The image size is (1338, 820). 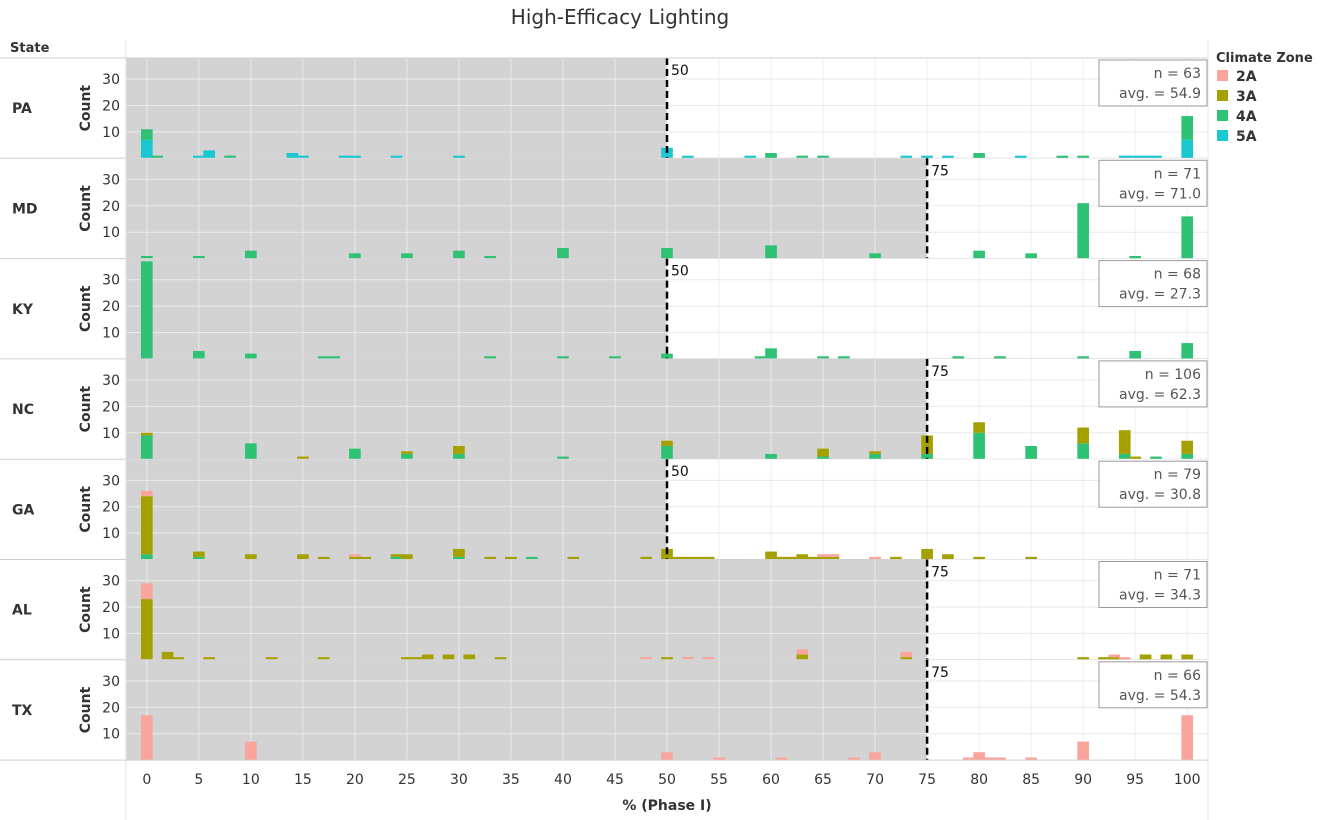 I want to click on state-label: GA, so click(x=23, y=510).